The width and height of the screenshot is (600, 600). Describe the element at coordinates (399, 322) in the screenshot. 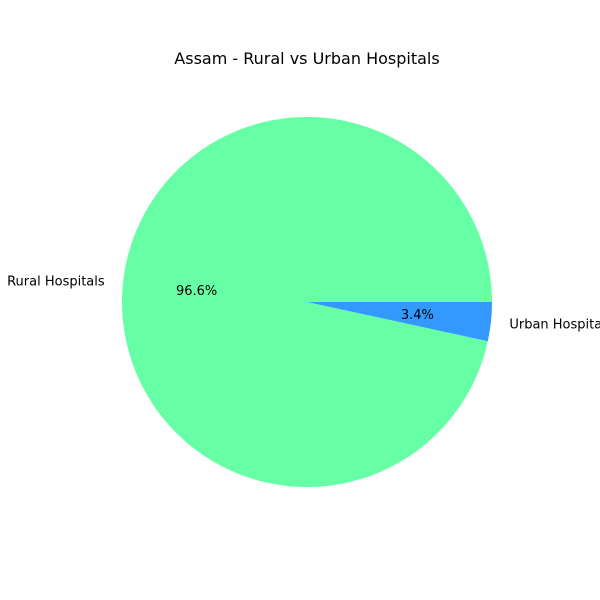

I see `pie-slice-urban-hospitals` at that location.